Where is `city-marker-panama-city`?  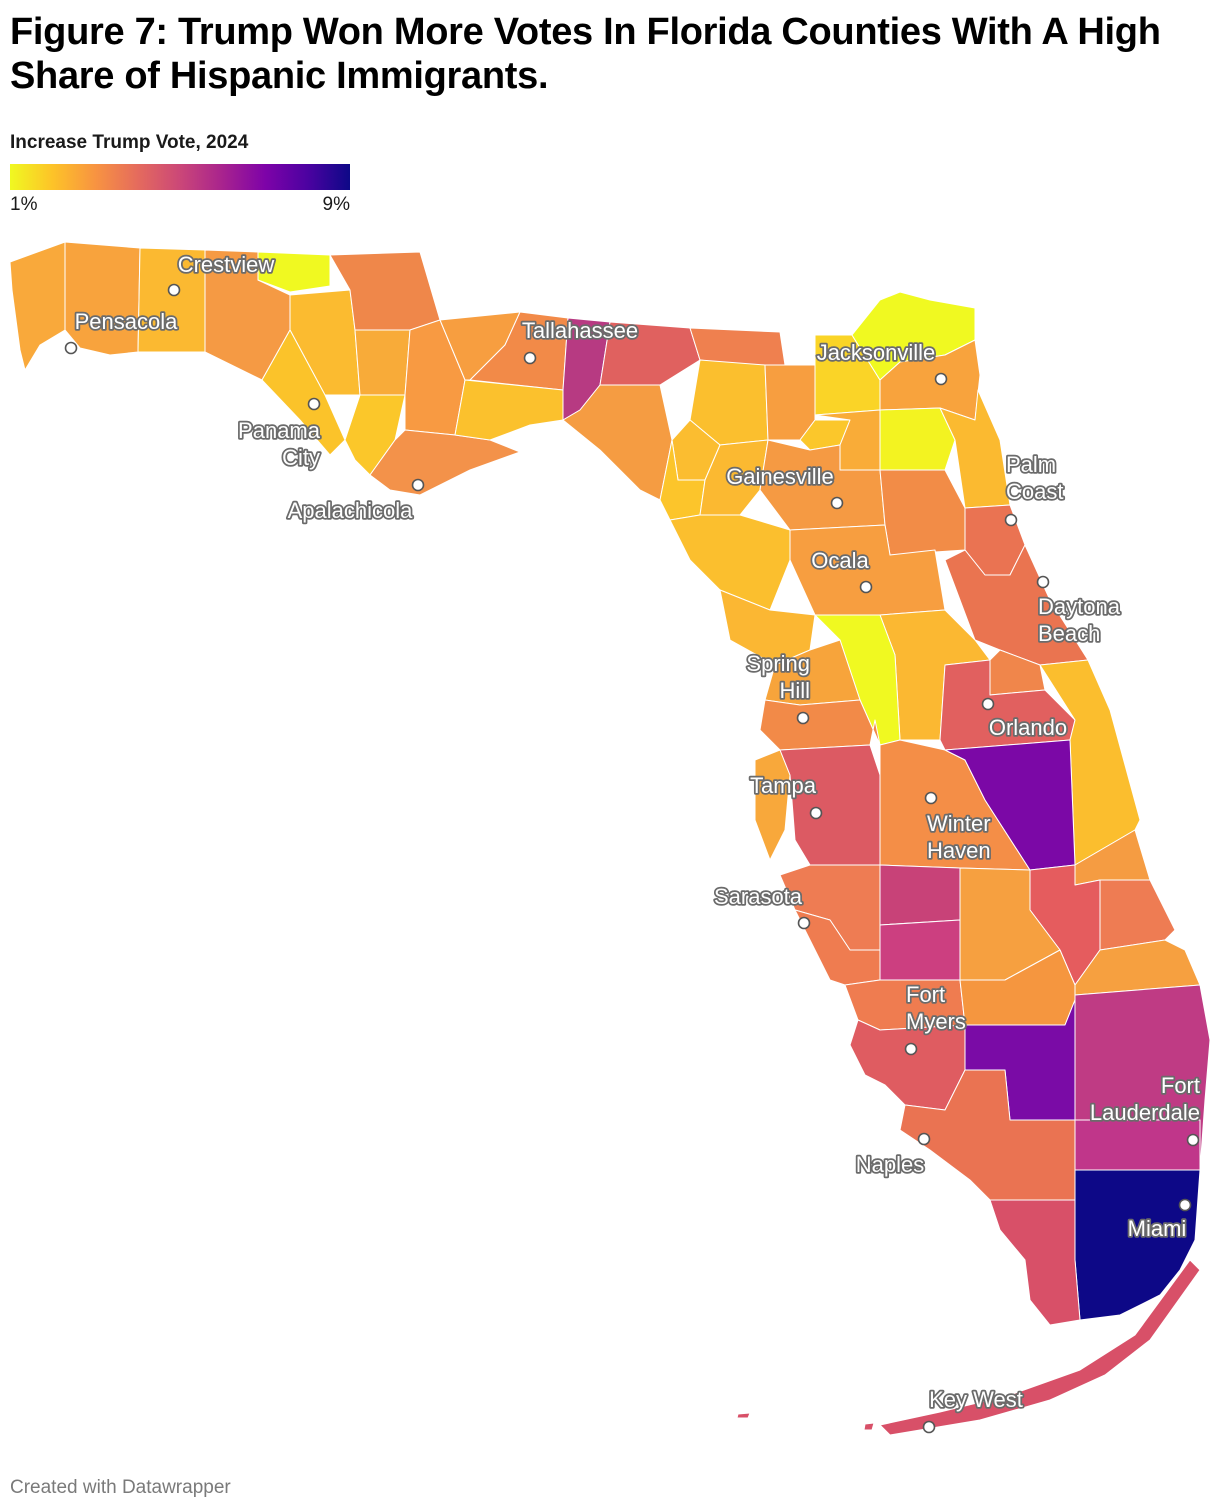
city-marker-panama-city is located at coordinates (314, 404).